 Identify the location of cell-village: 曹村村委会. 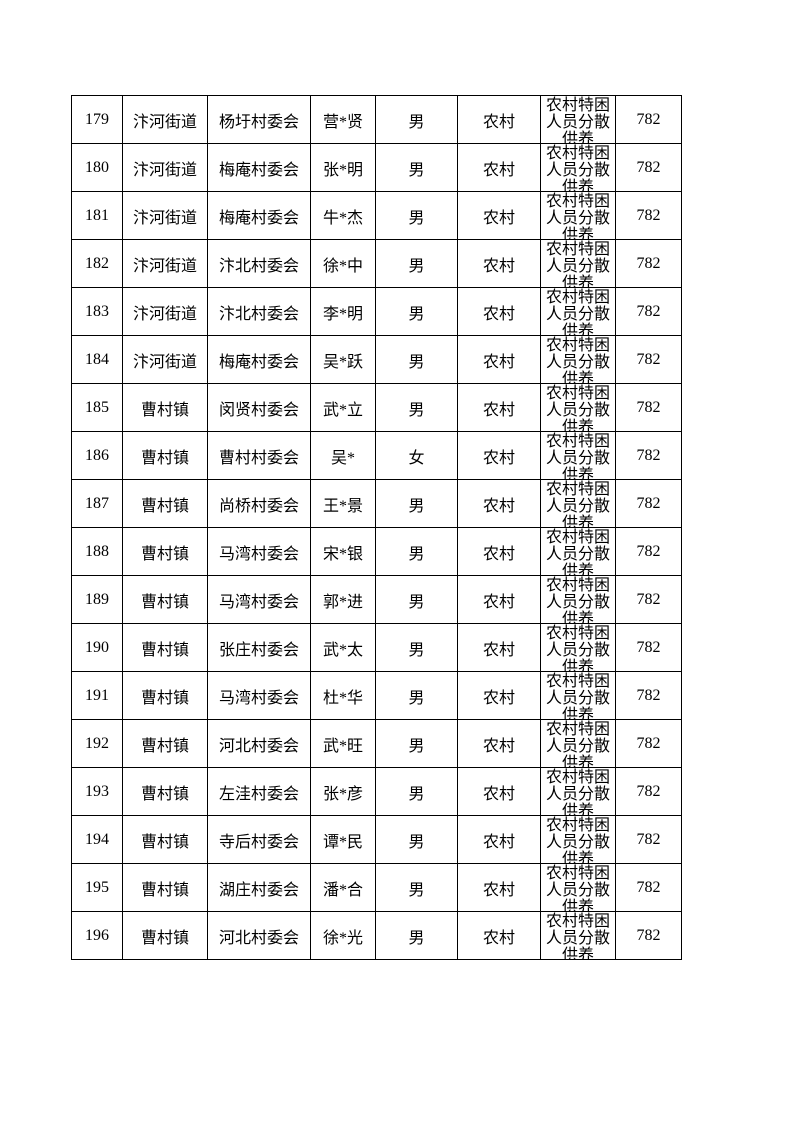
(259, 455).